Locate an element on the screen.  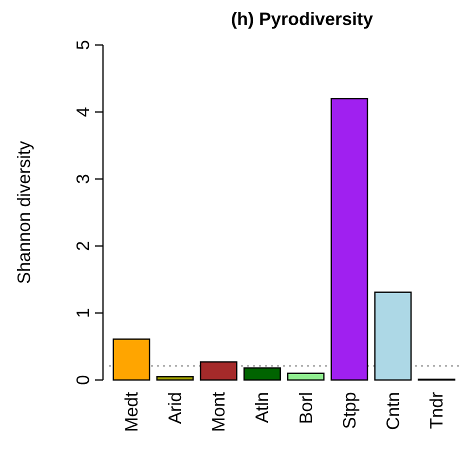
y-tick-label: 4 is located at coordinates (83, 112).